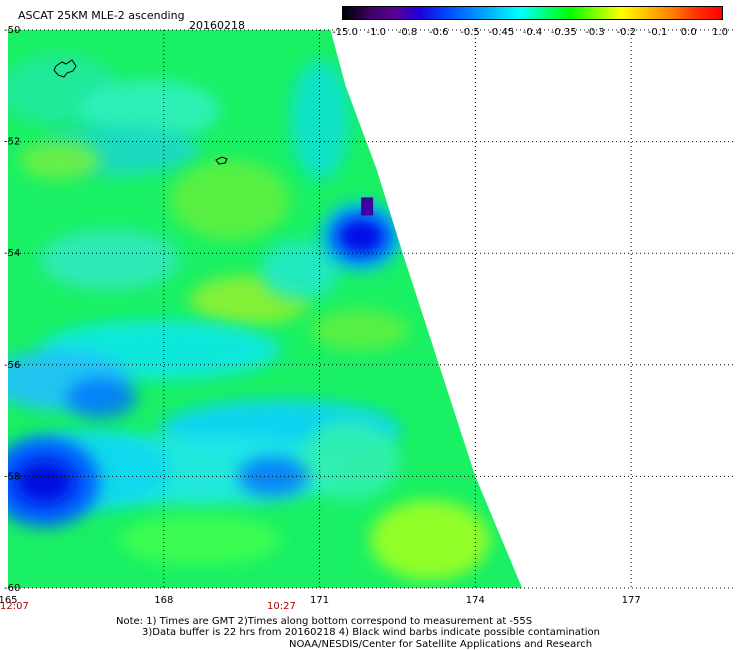  What do you see at coordinates (101, 398) in the screenshot?
I see `anomaly-halo` at bounding box center [101, 398].